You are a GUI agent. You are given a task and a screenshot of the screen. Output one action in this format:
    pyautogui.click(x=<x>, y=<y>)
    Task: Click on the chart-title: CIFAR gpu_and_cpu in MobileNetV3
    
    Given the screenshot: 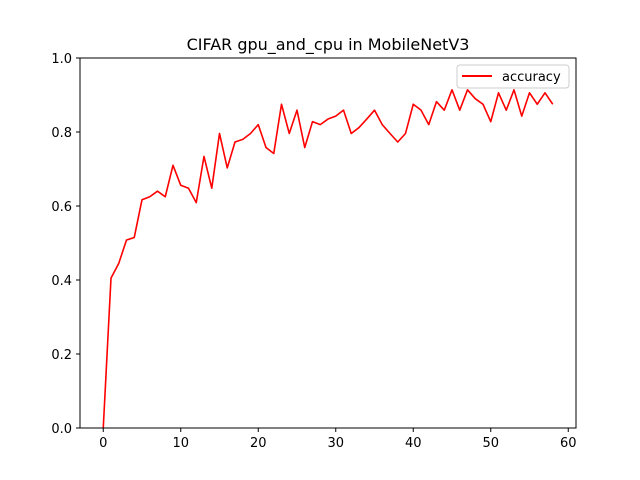 What is the action you would take?
    pyautogui.click(x=328, y=45)
    